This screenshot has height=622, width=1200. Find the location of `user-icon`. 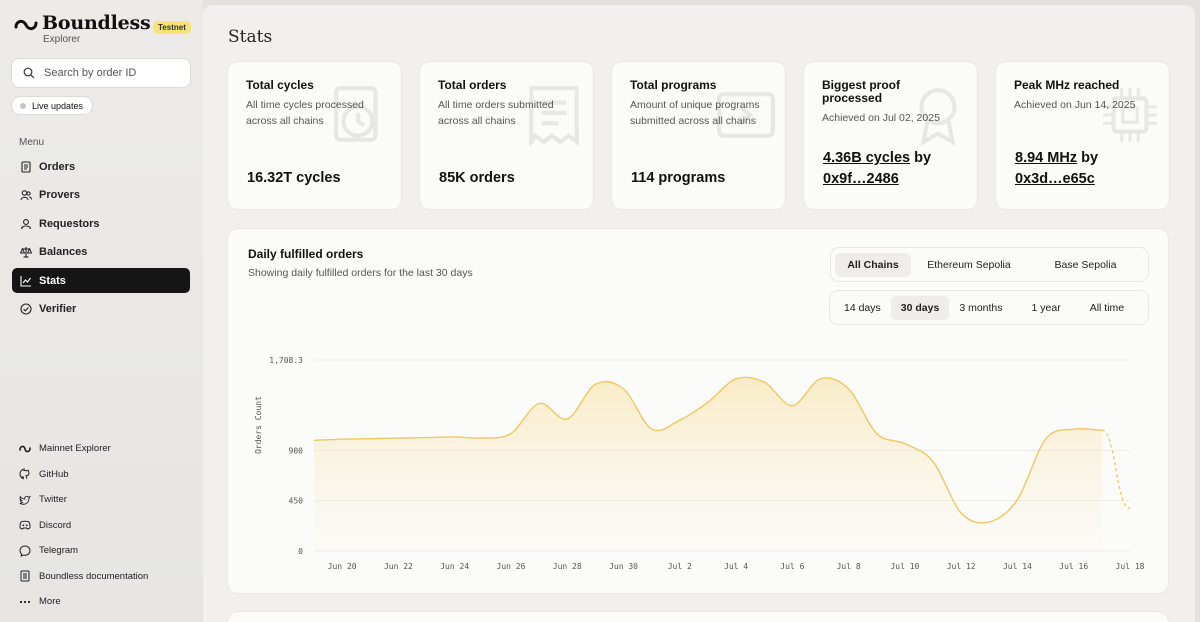

user-icon is located at coordinates (26, 223).